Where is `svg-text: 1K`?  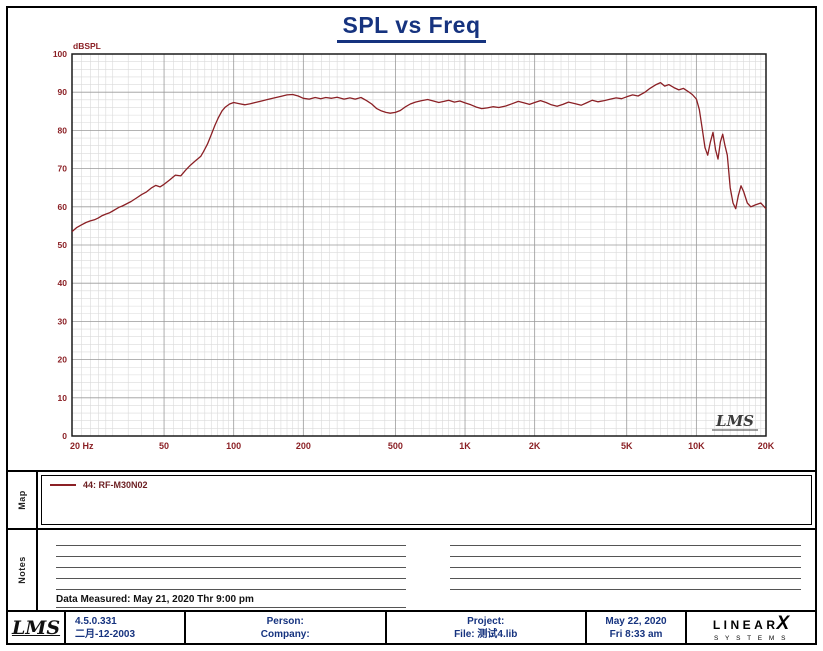 svg-text: 1K is located at coordinates (465, 446).